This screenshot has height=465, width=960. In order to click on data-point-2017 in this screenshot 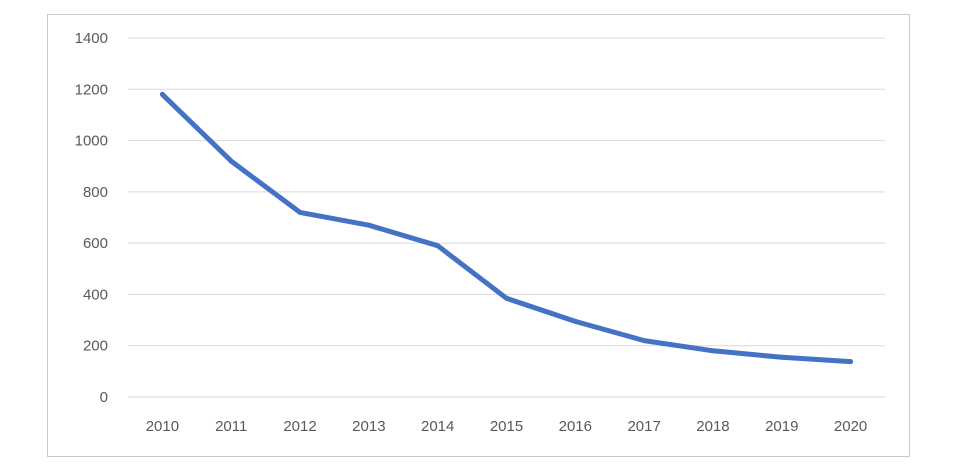, I will do `click(644, 341)`.